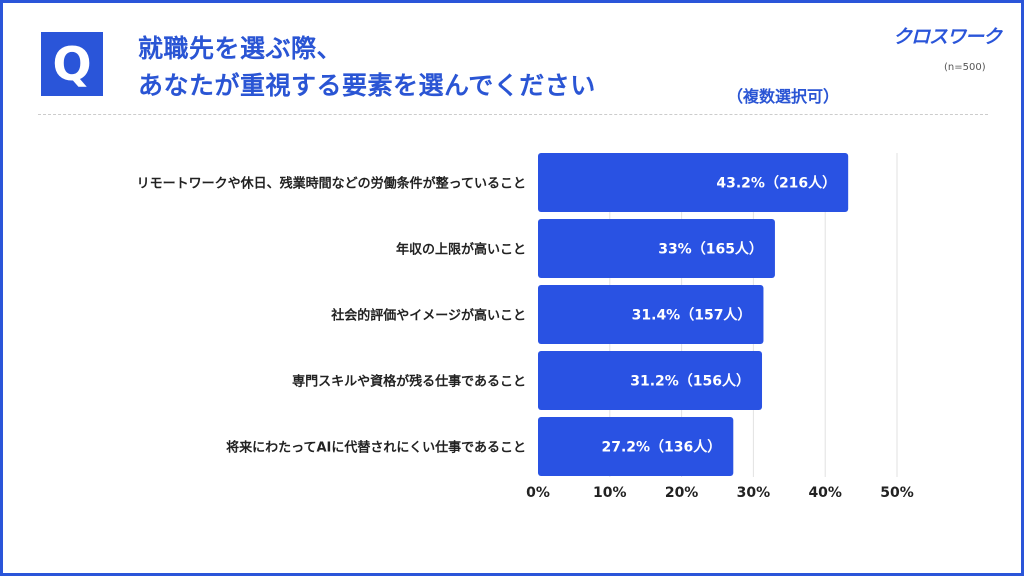  What do you see at coordinates (947, 37) in the screenshot?
I see `brand-logo: クロスワーク` at bounding box center [947, 37].